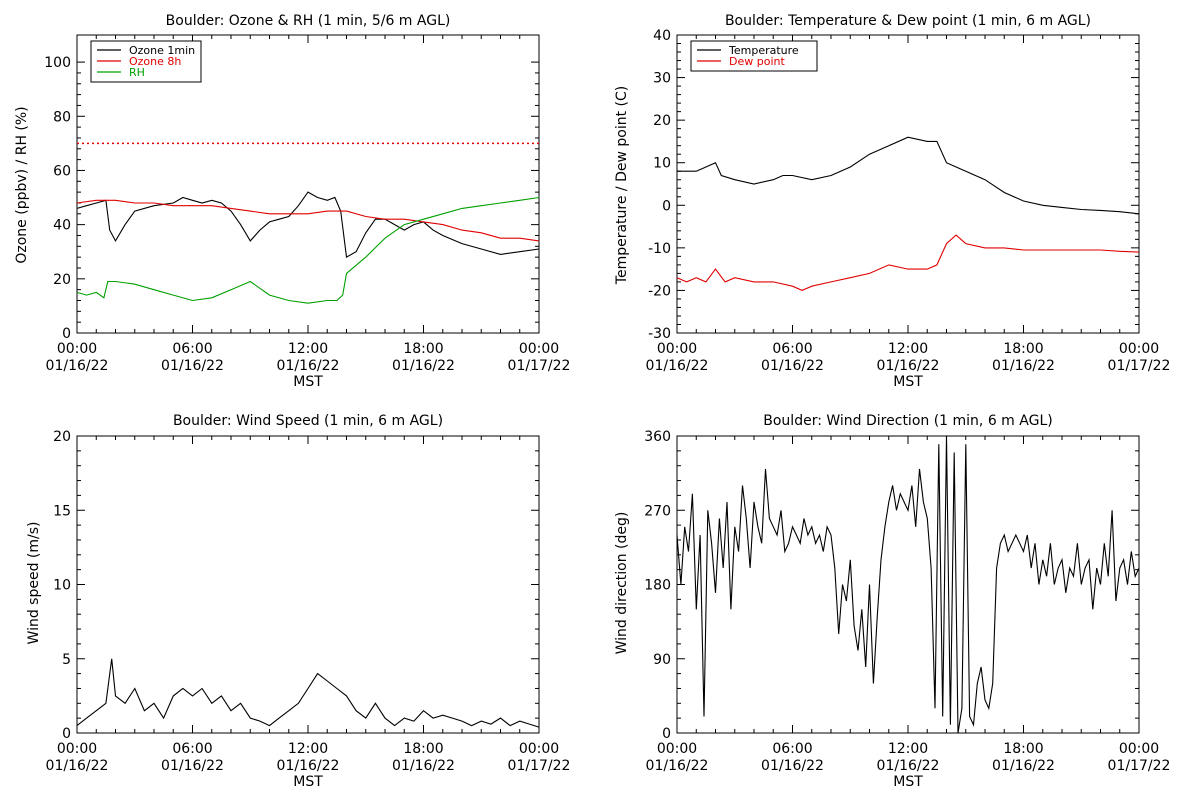  What do you see at coordinates (22, 184) in the screenshot?
I see `y-axis-label: Ozone (ppbv) / RH (%)` at bounding box center [22, 184].